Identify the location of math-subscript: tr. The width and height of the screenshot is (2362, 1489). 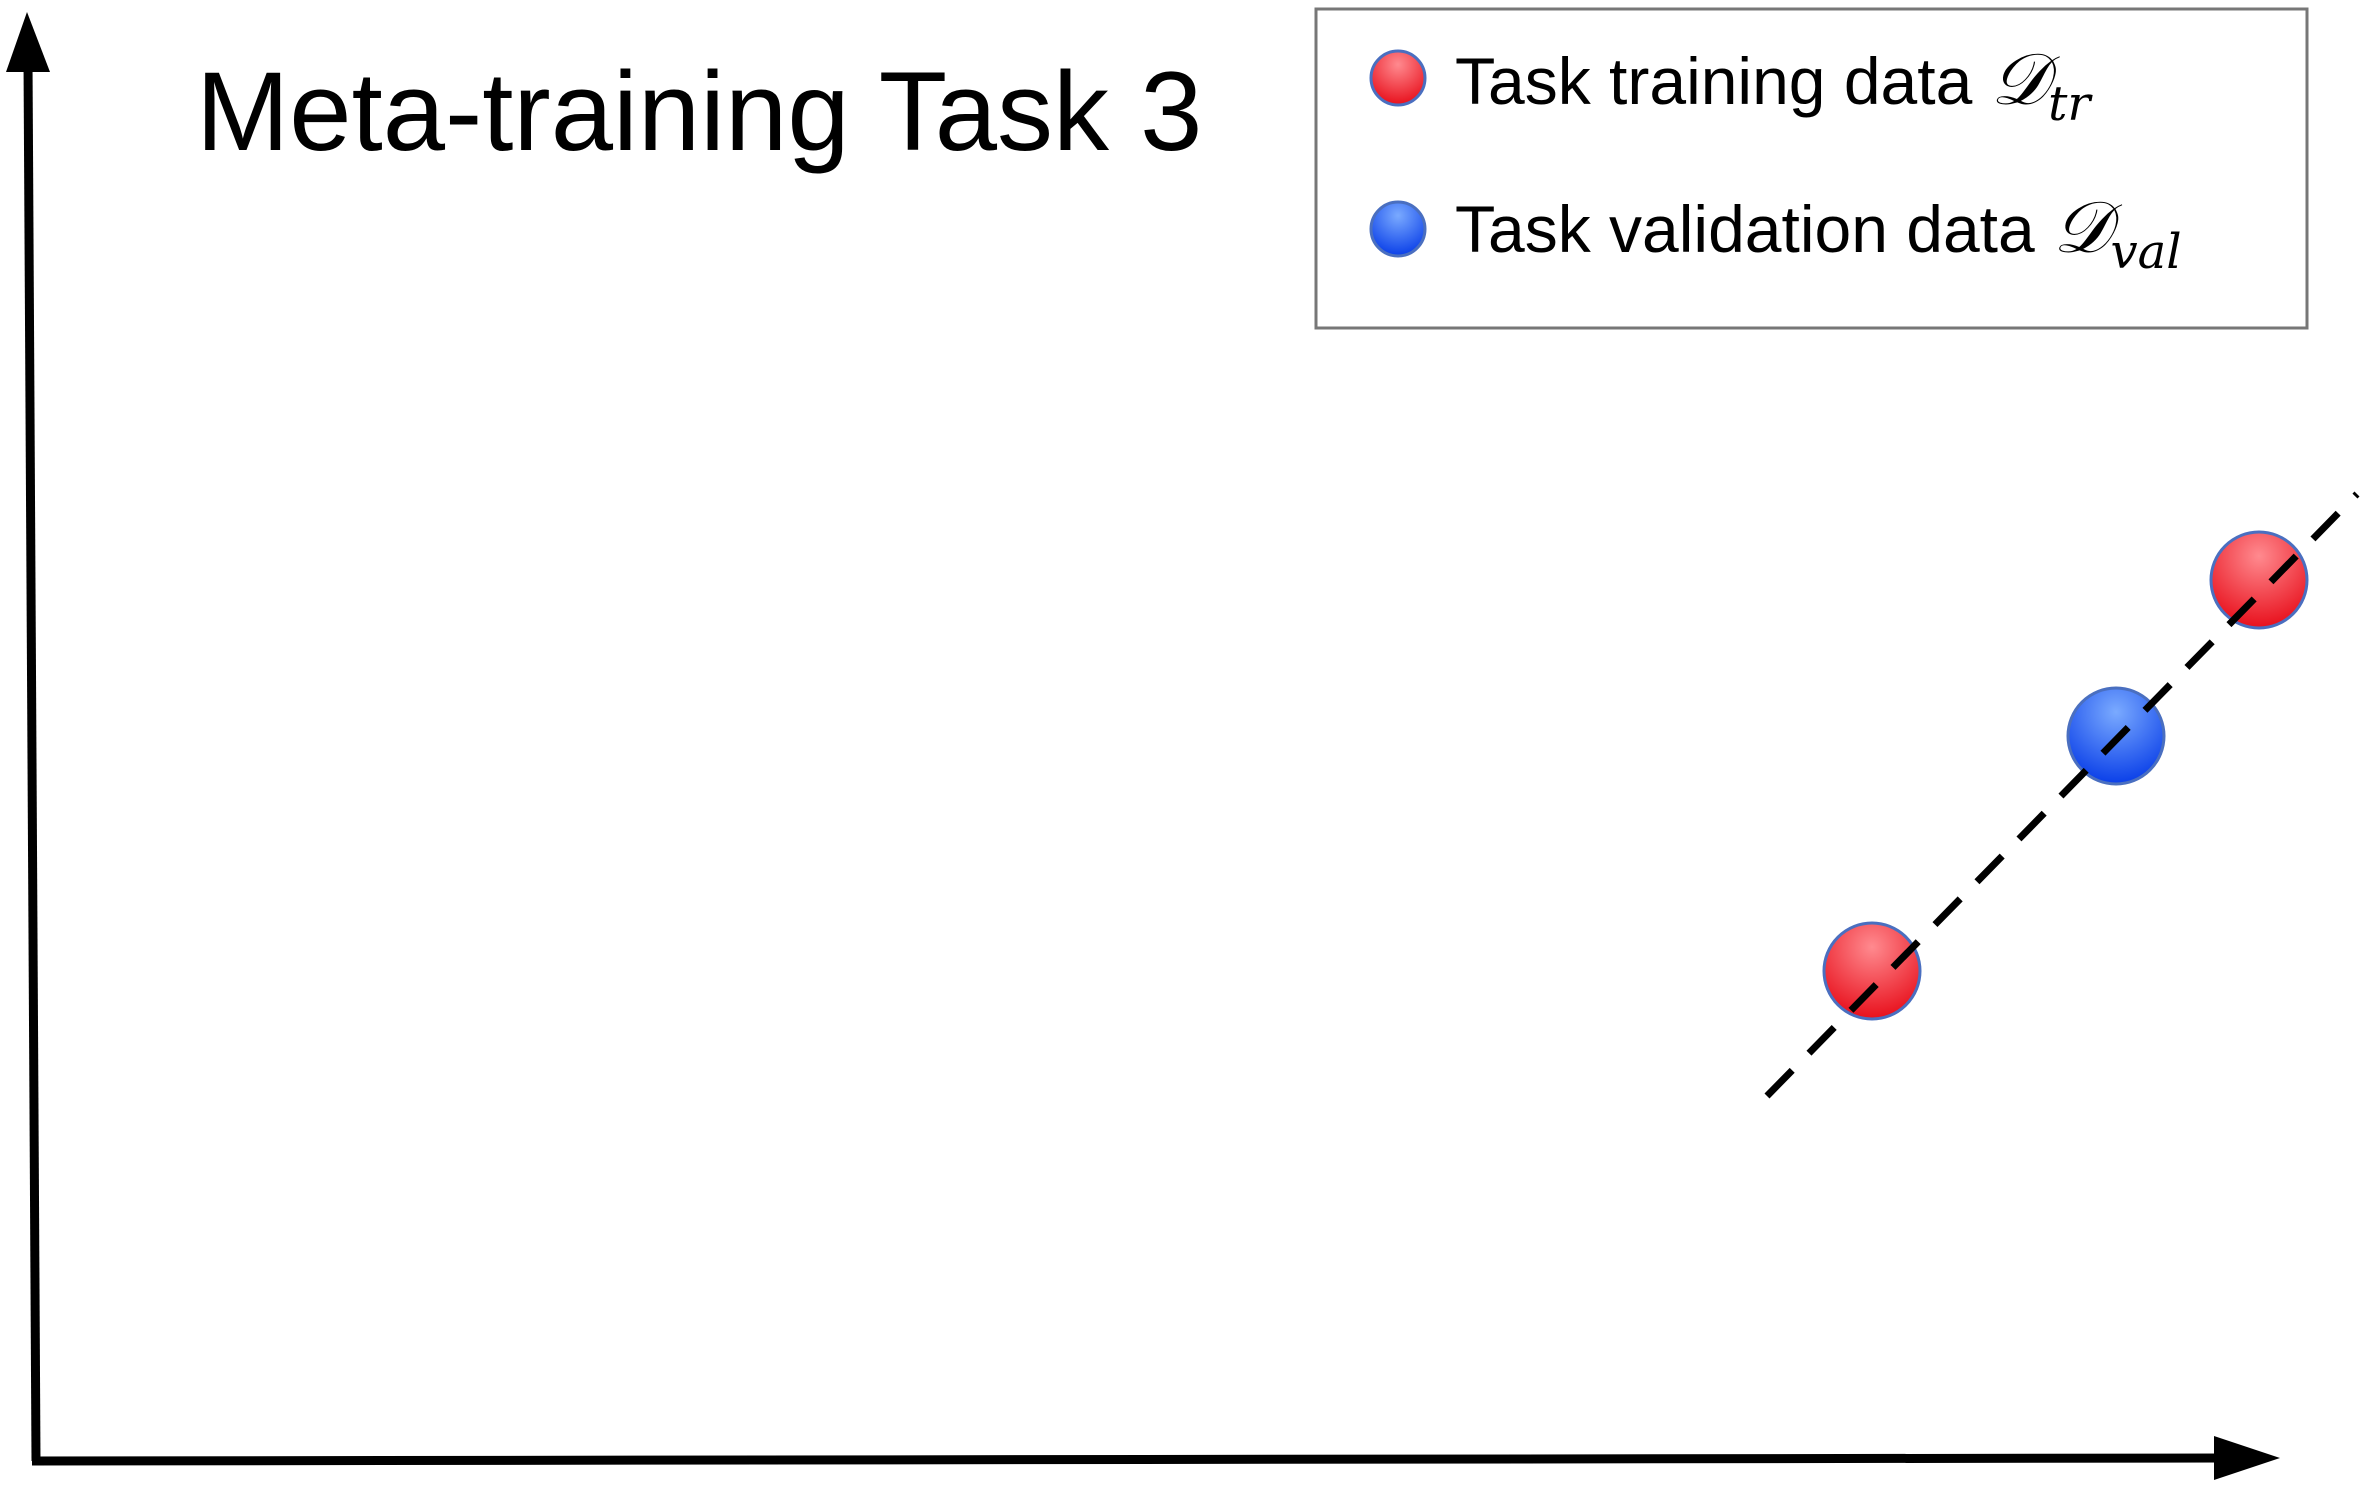
(2070, 104).